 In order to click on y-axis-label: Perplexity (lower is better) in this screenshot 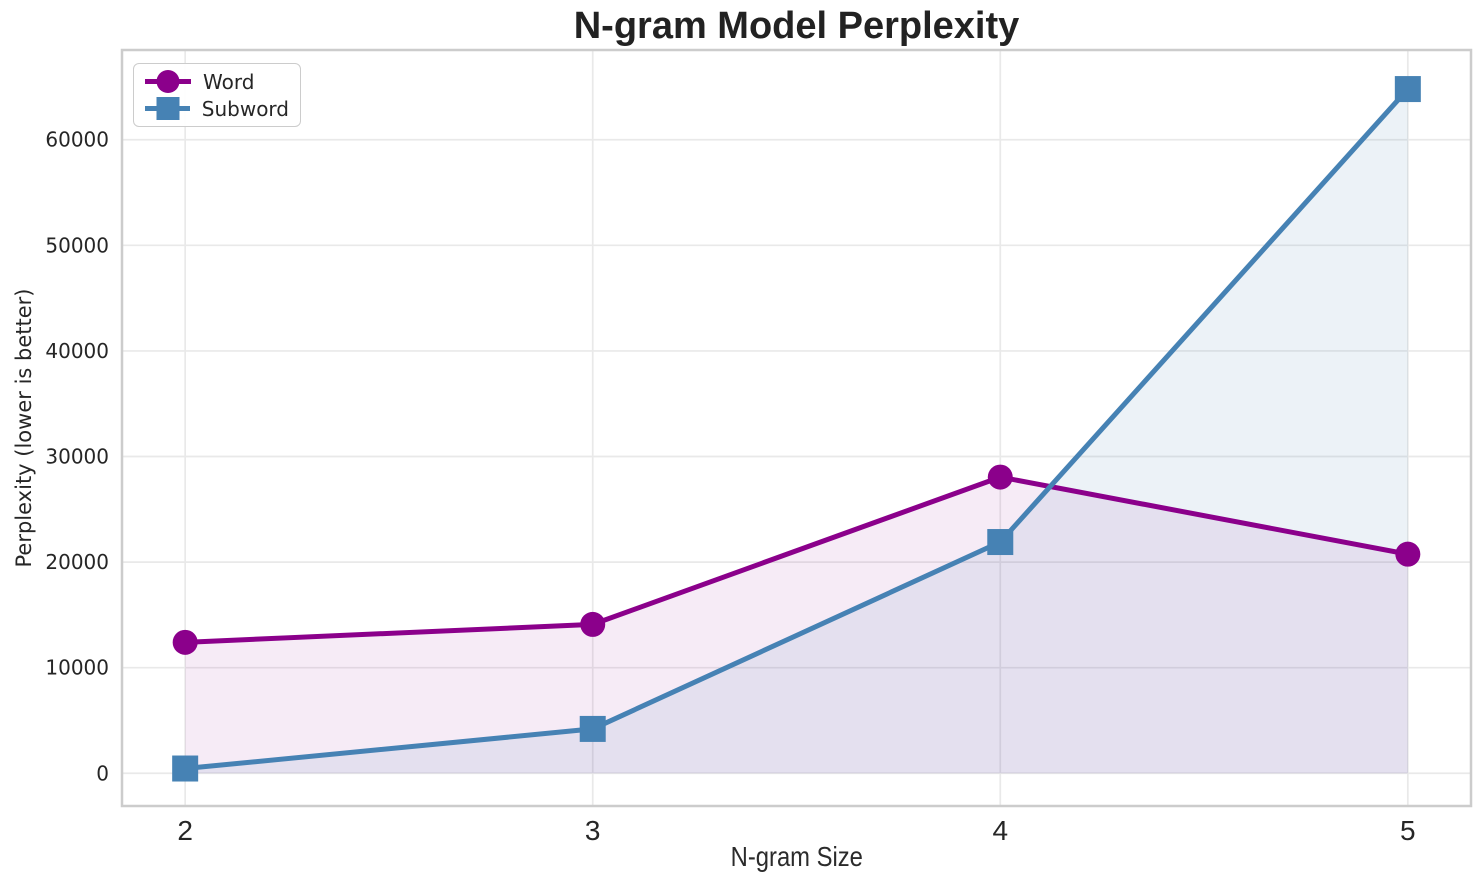, I will do `click(24, 428)`.